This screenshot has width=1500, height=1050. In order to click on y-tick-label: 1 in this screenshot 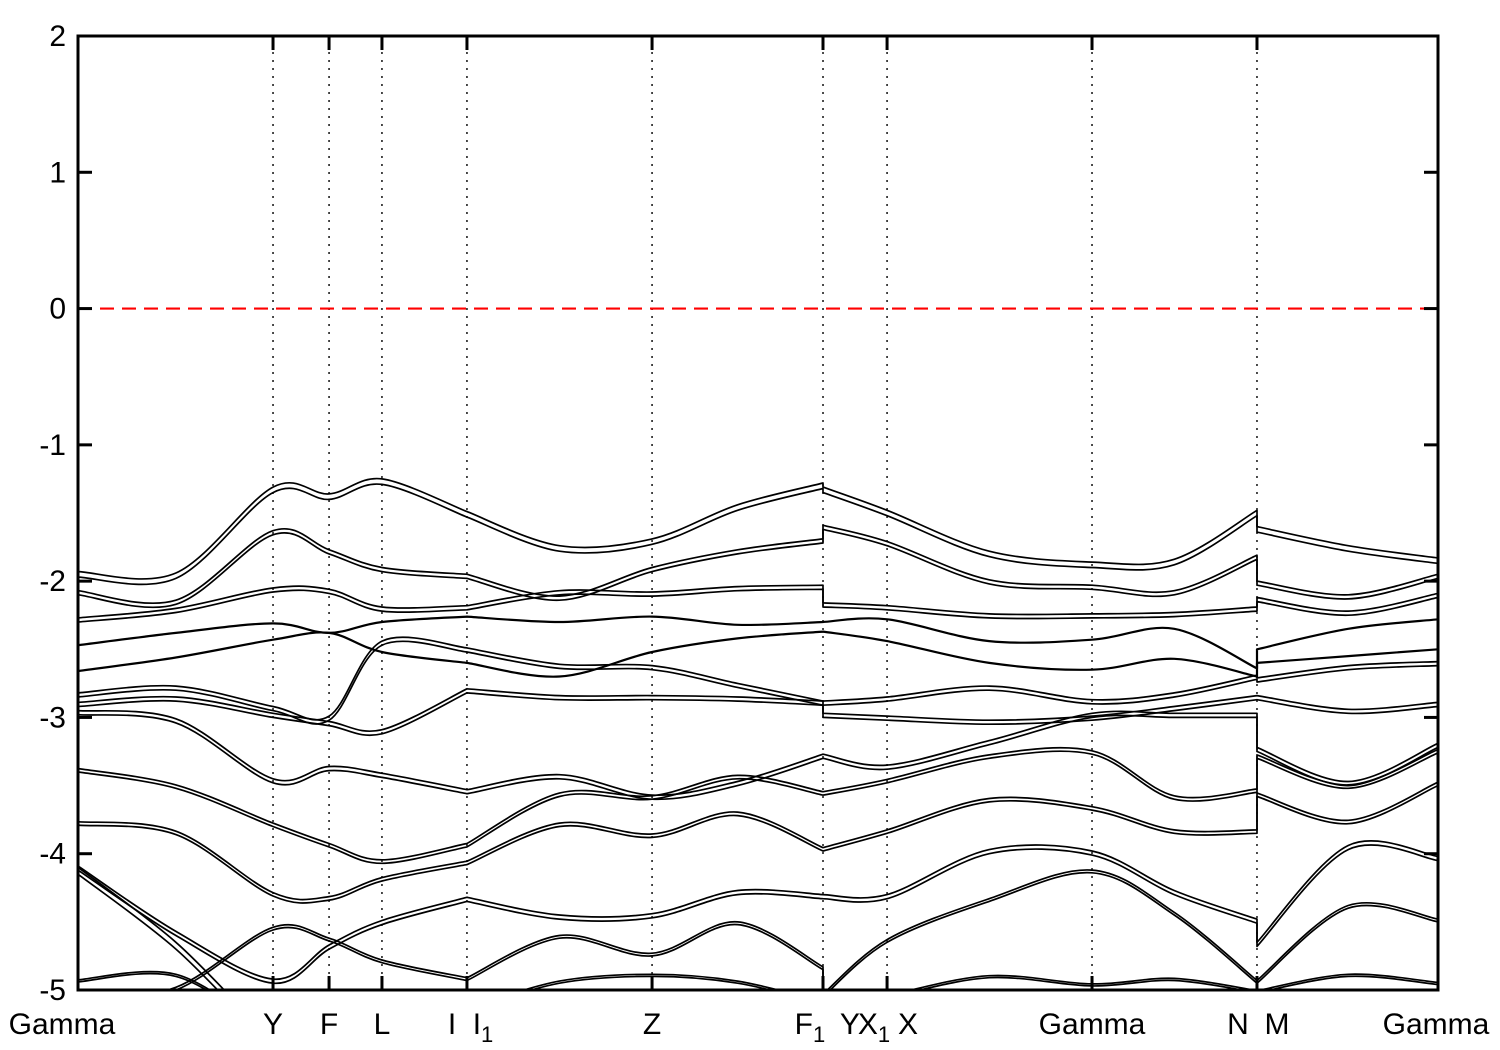, I will do `click(57, 172)`.